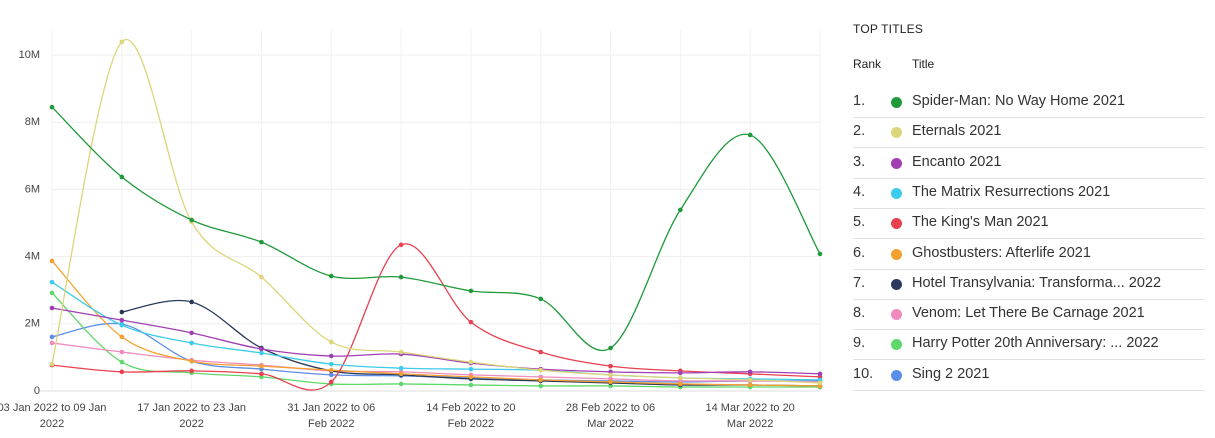  Describe the element at coordinates (859, 282) in the screenshot. I see `rank: 7.` at that location.